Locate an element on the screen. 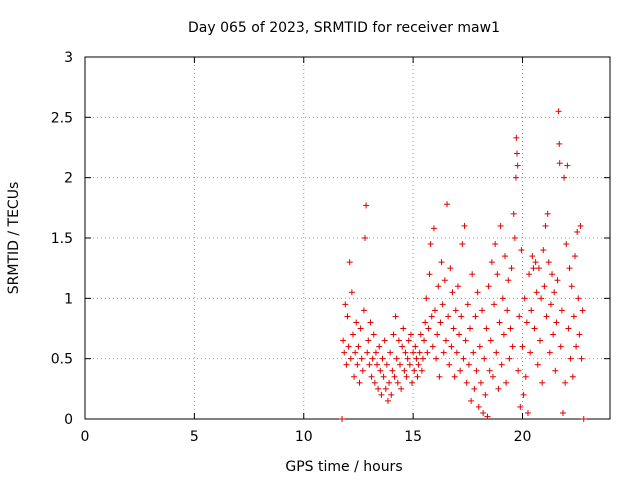 The height and width of the screenshot is (480, 640). x-tick-label: 15 is located at coordinates (413, 437).